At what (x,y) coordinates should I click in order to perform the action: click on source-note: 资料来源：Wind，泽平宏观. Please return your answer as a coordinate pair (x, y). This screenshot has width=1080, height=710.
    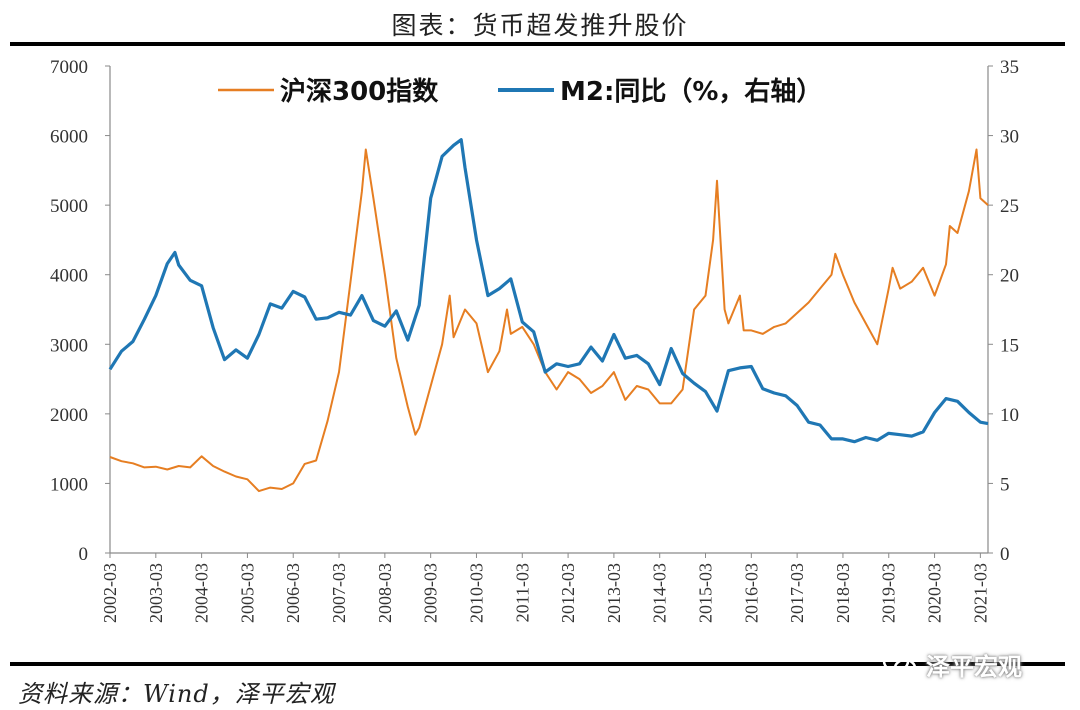
    Looking at the image, I should click on (176, 694).